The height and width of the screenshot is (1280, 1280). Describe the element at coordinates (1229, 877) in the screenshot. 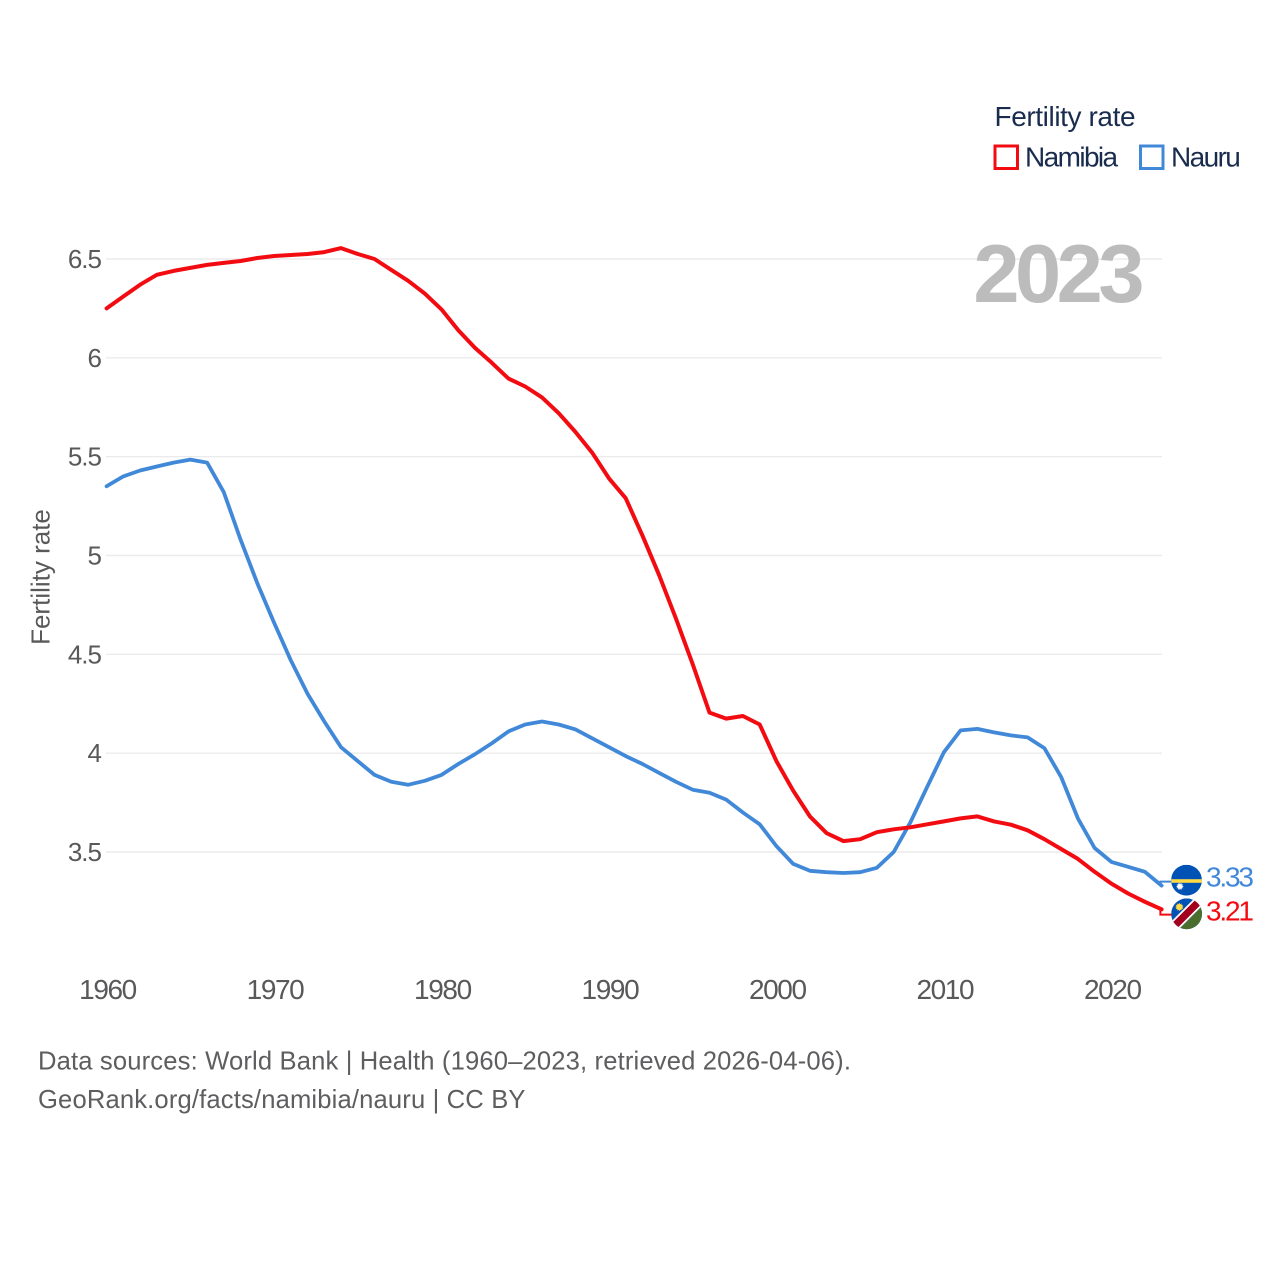

I see `svg-text: 3.33` at that location.